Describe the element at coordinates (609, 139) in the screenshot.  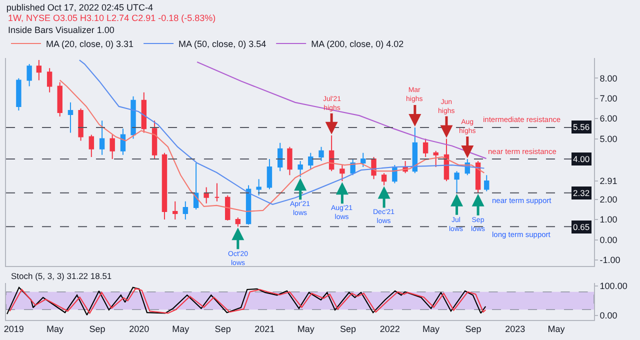
I see `y-tick-label: 5.00` at that location.